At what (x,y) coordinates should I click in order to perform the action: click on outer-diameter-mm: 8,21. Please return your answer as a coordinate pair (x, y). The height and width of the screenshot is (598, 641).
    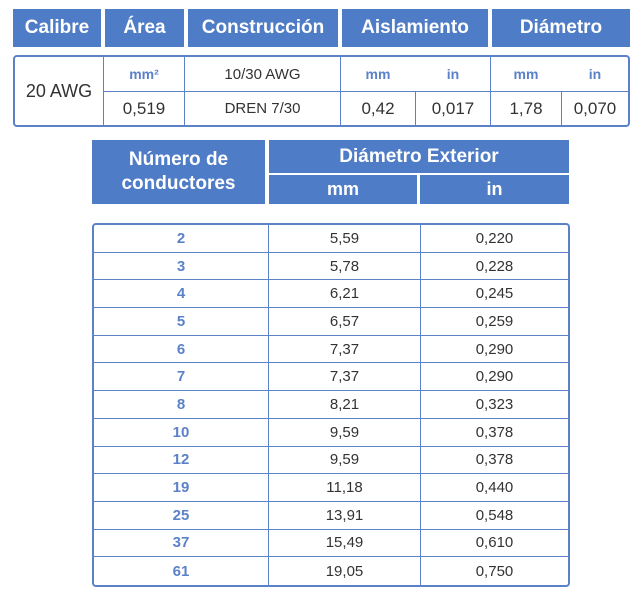
    Looking at the image, I should click on (345, 404).